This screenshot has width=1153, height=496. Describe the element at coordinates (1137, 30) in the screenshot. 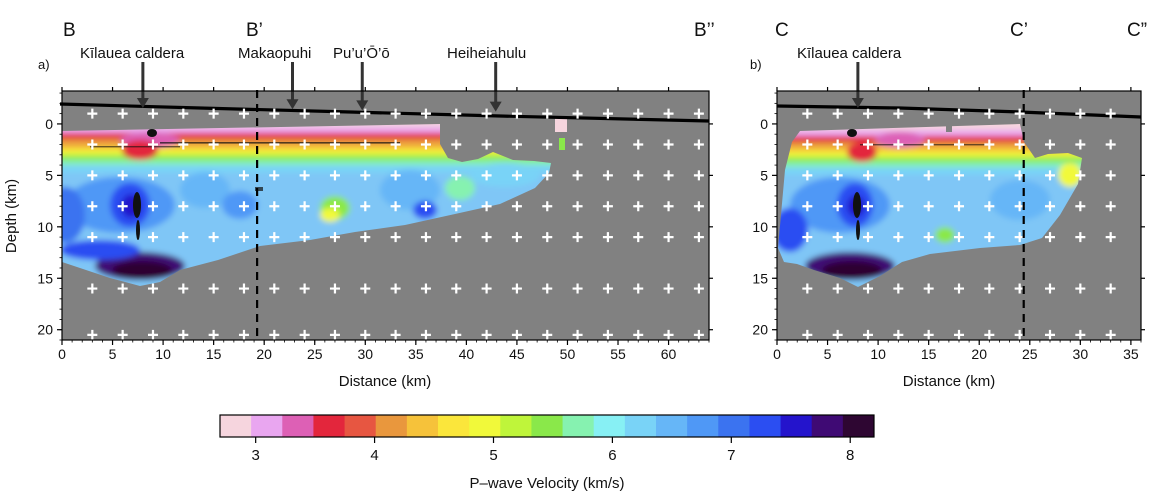

I see `panel-b-corner-end: C”` at that location.